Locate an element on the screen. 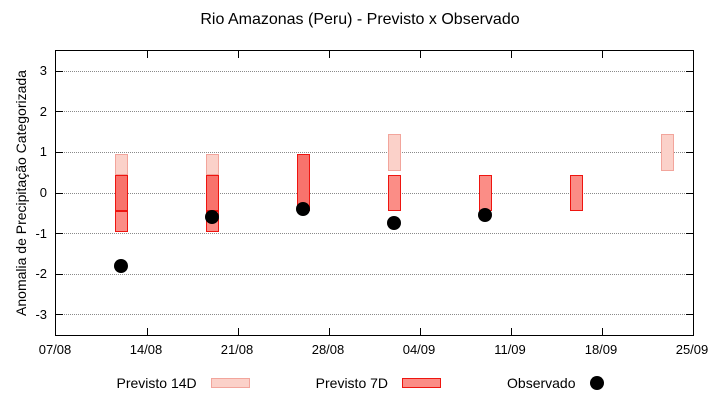 This screenshot has height=400, width=720. legend-label: Observado is located at coordinates (541, 383).